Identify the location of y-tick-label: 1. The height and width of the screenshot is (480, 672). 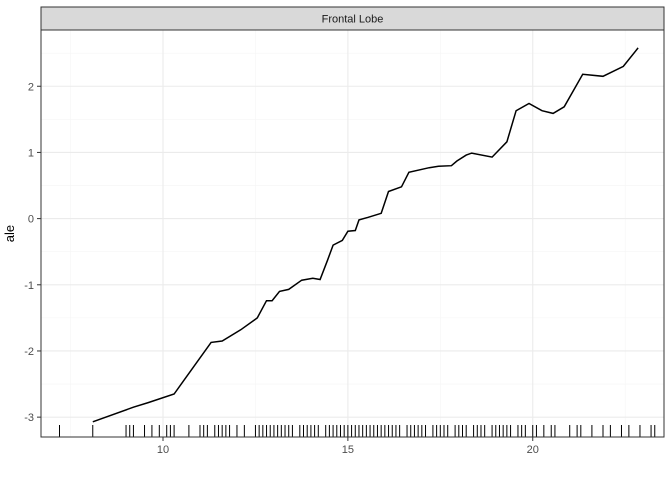
(31, 153).